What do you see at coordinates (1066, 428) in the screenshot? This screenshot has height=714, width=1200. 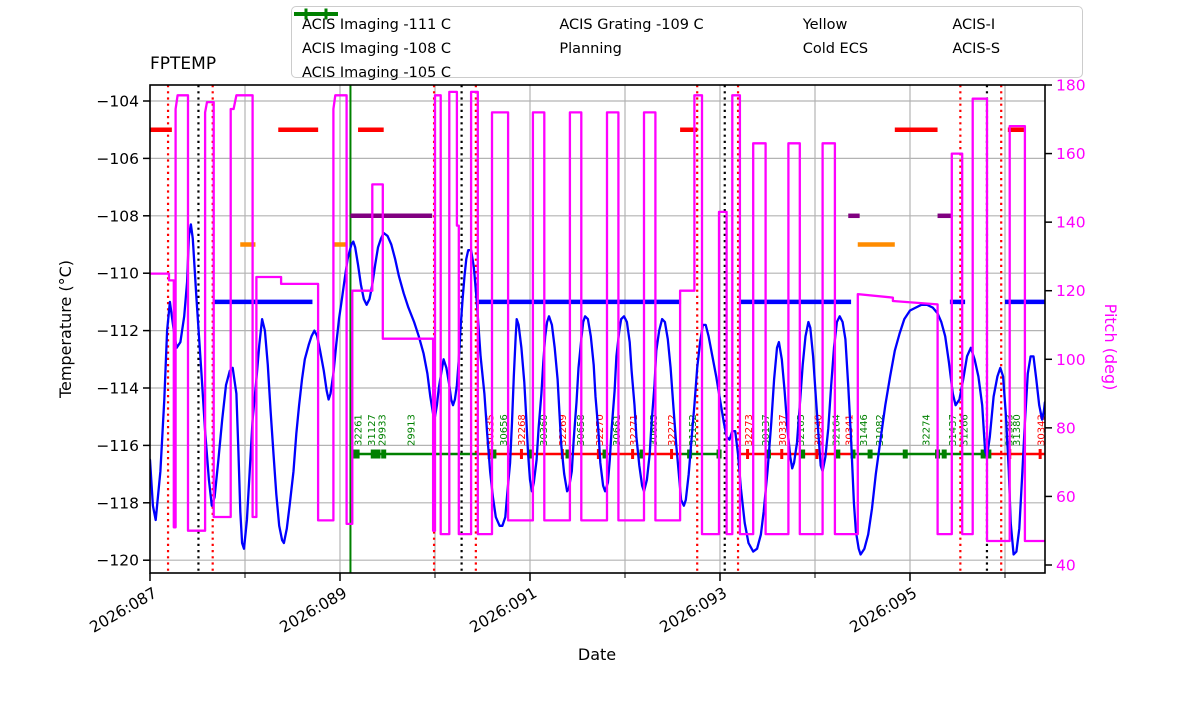 I see `y-right-tick-label: 80` at bounding box center [1066, 428].